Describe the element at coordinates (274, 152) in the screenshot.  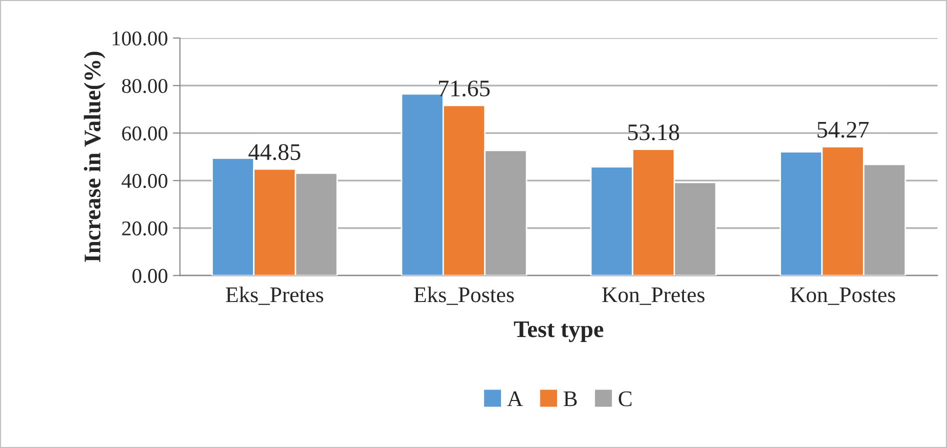
I see `data-label: 44.85` at that location.